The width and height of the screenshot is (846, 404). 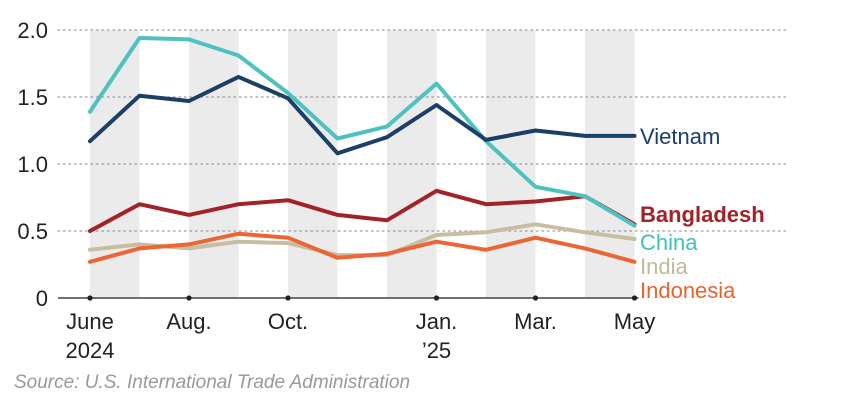 What do you see at coordinates (288, 321) in the screenshot?
I see `x-tick-label: Oct.` at bounding box center [288, 321].